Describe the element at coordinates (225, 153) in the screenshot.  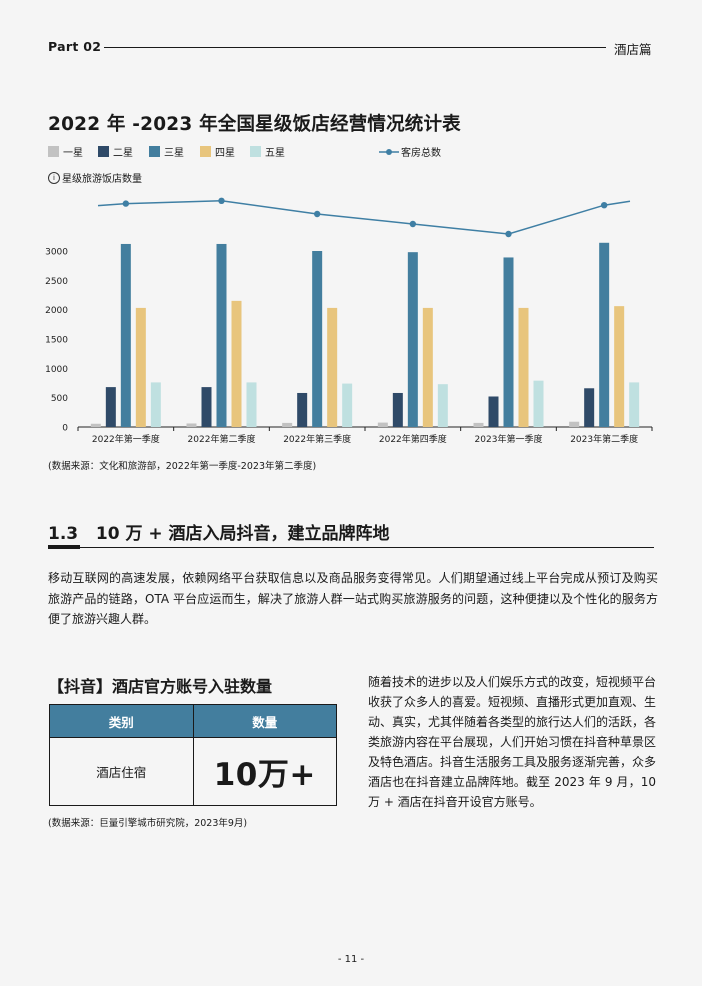
I see `legend-label-4: 四星` at that location.